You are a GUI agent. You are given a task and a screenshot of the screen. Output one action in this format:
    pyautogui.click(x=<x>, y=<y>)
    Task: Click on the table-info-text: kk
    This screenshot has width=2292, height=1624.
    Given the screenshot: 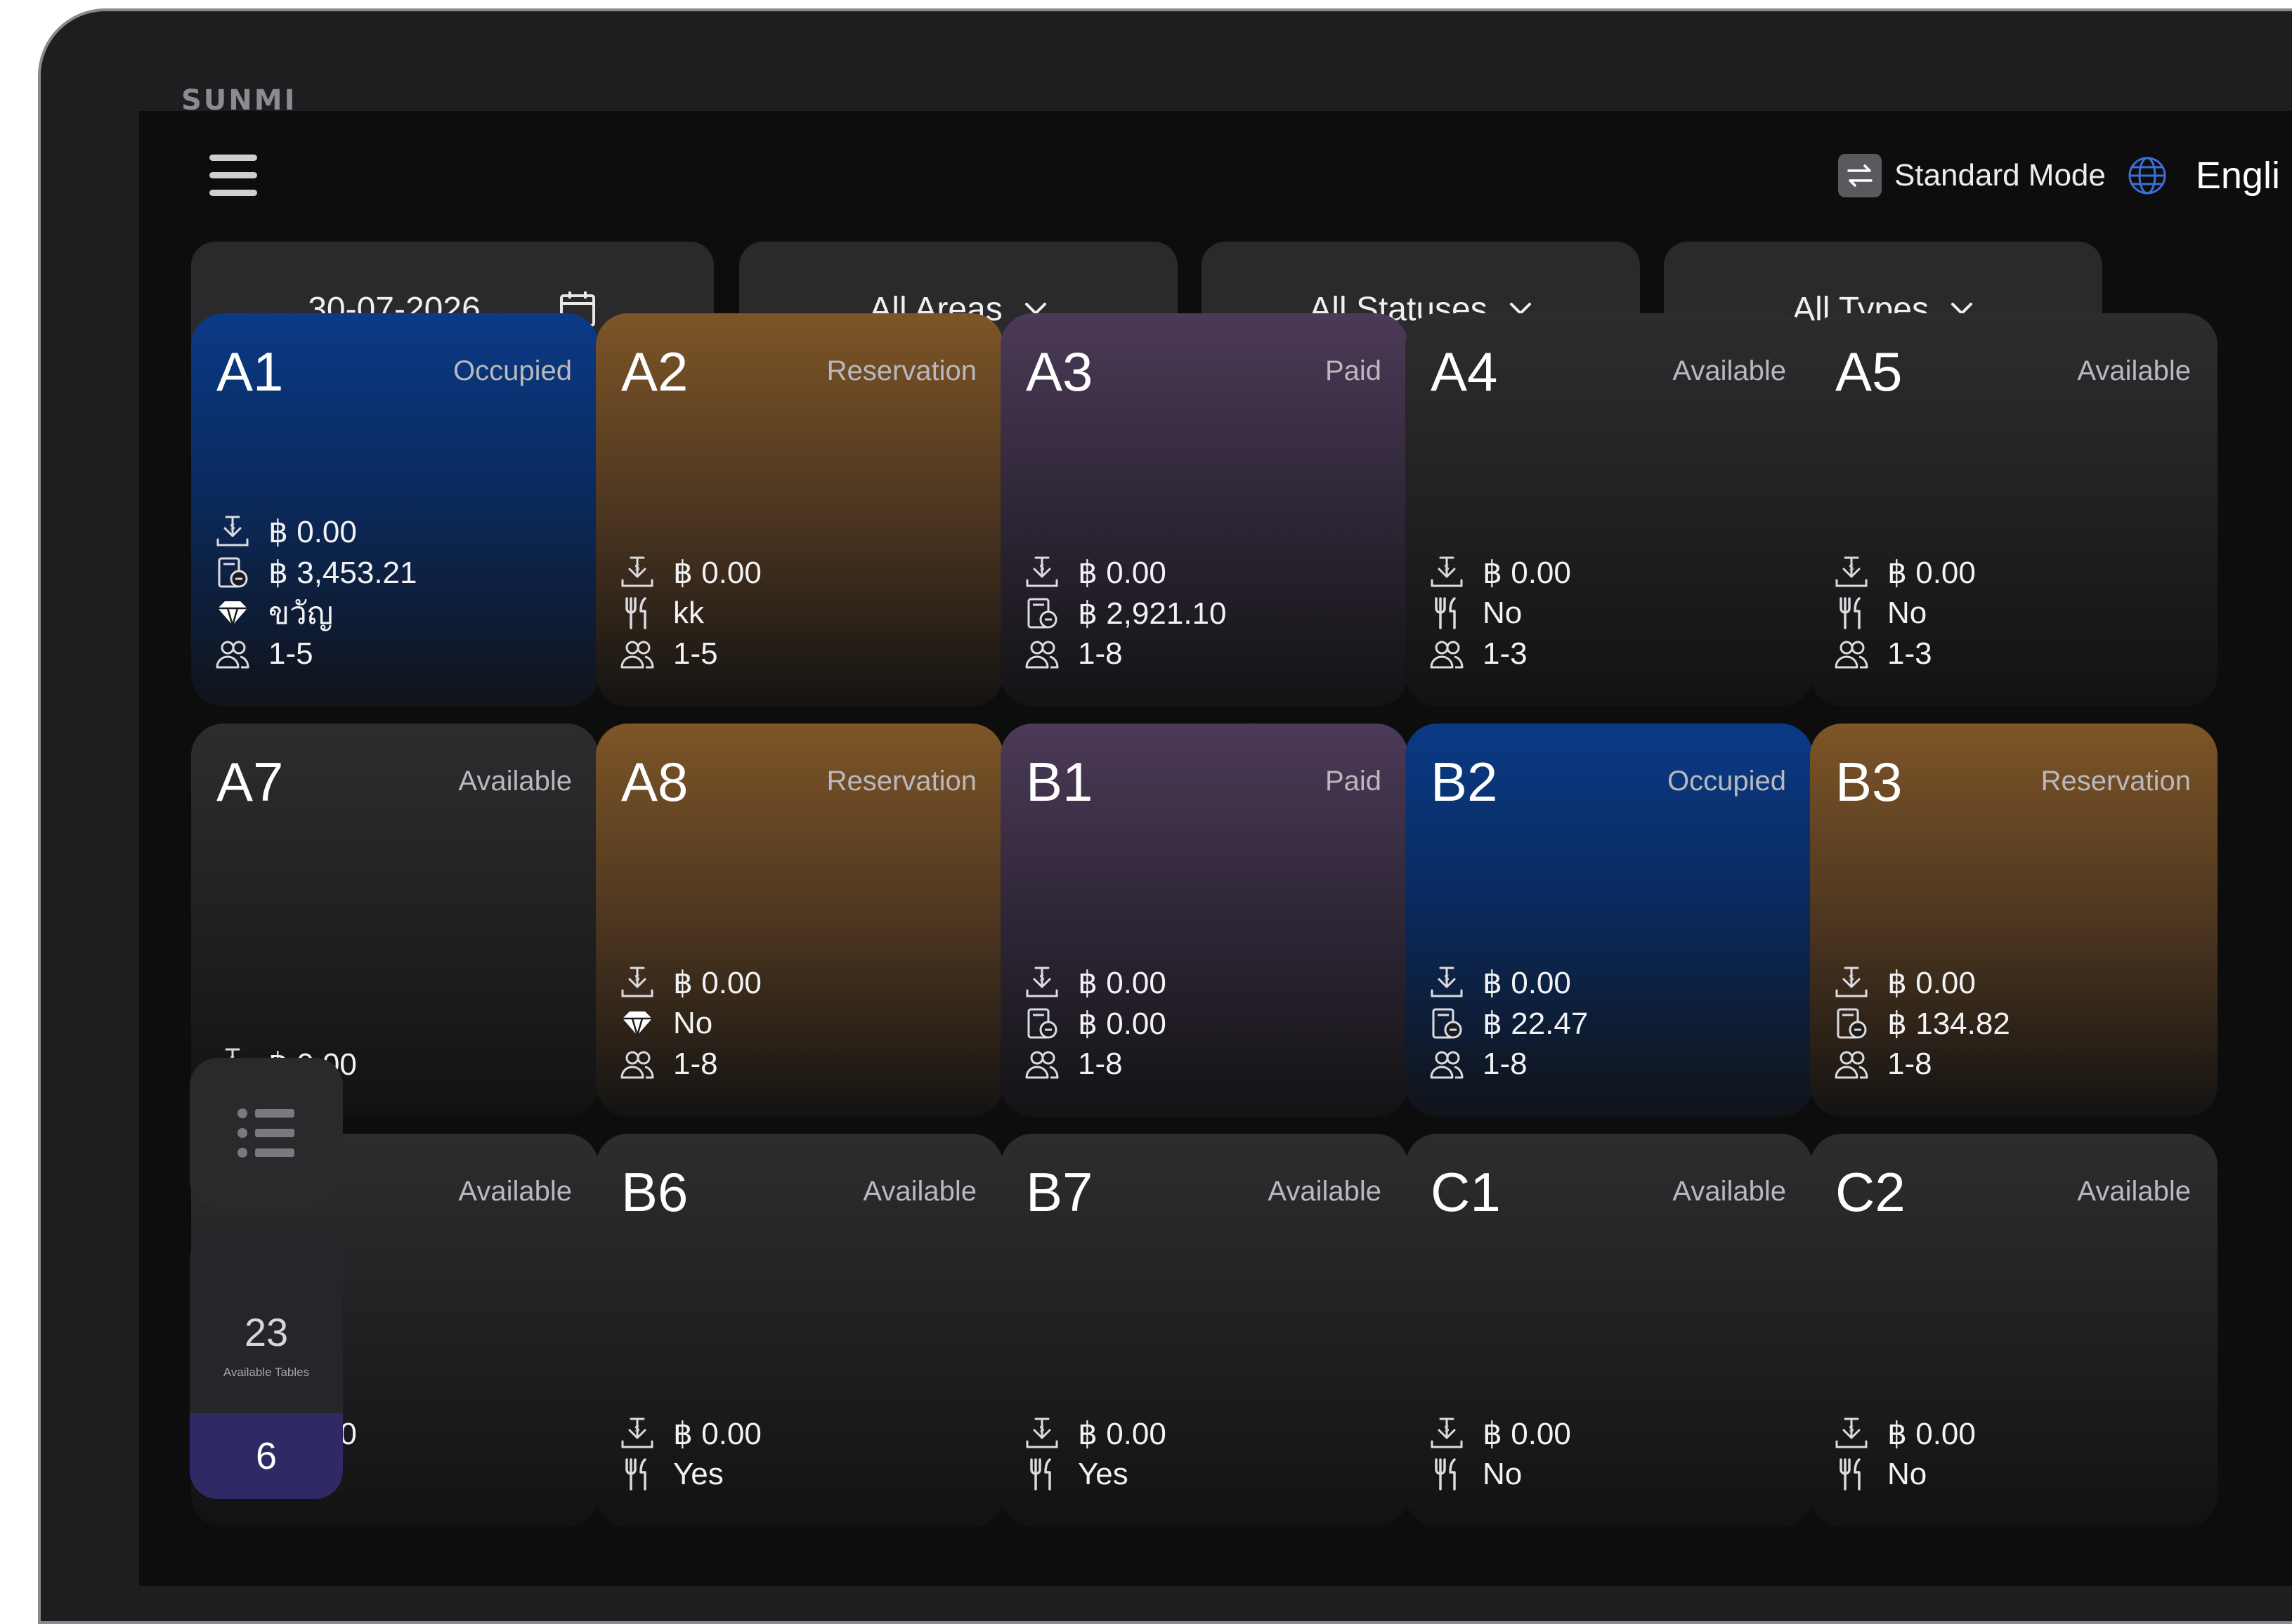 What is the action you would take?
    pyautogui.click(x=689, y=613)
    